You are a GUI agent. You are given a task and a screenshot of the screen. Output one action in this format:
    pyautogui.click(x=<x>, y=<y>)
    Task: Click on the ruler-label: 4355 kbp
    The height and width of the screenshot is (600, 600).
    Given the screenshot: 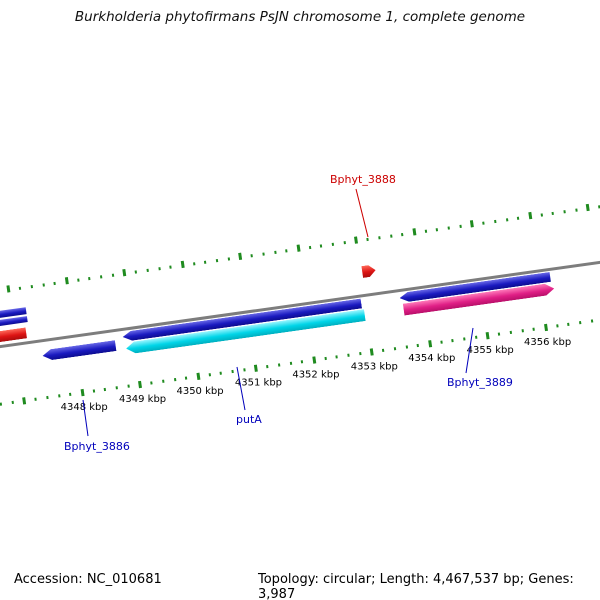 What is the action you would take?
    pyautogui.click(x=490, y=351)
    